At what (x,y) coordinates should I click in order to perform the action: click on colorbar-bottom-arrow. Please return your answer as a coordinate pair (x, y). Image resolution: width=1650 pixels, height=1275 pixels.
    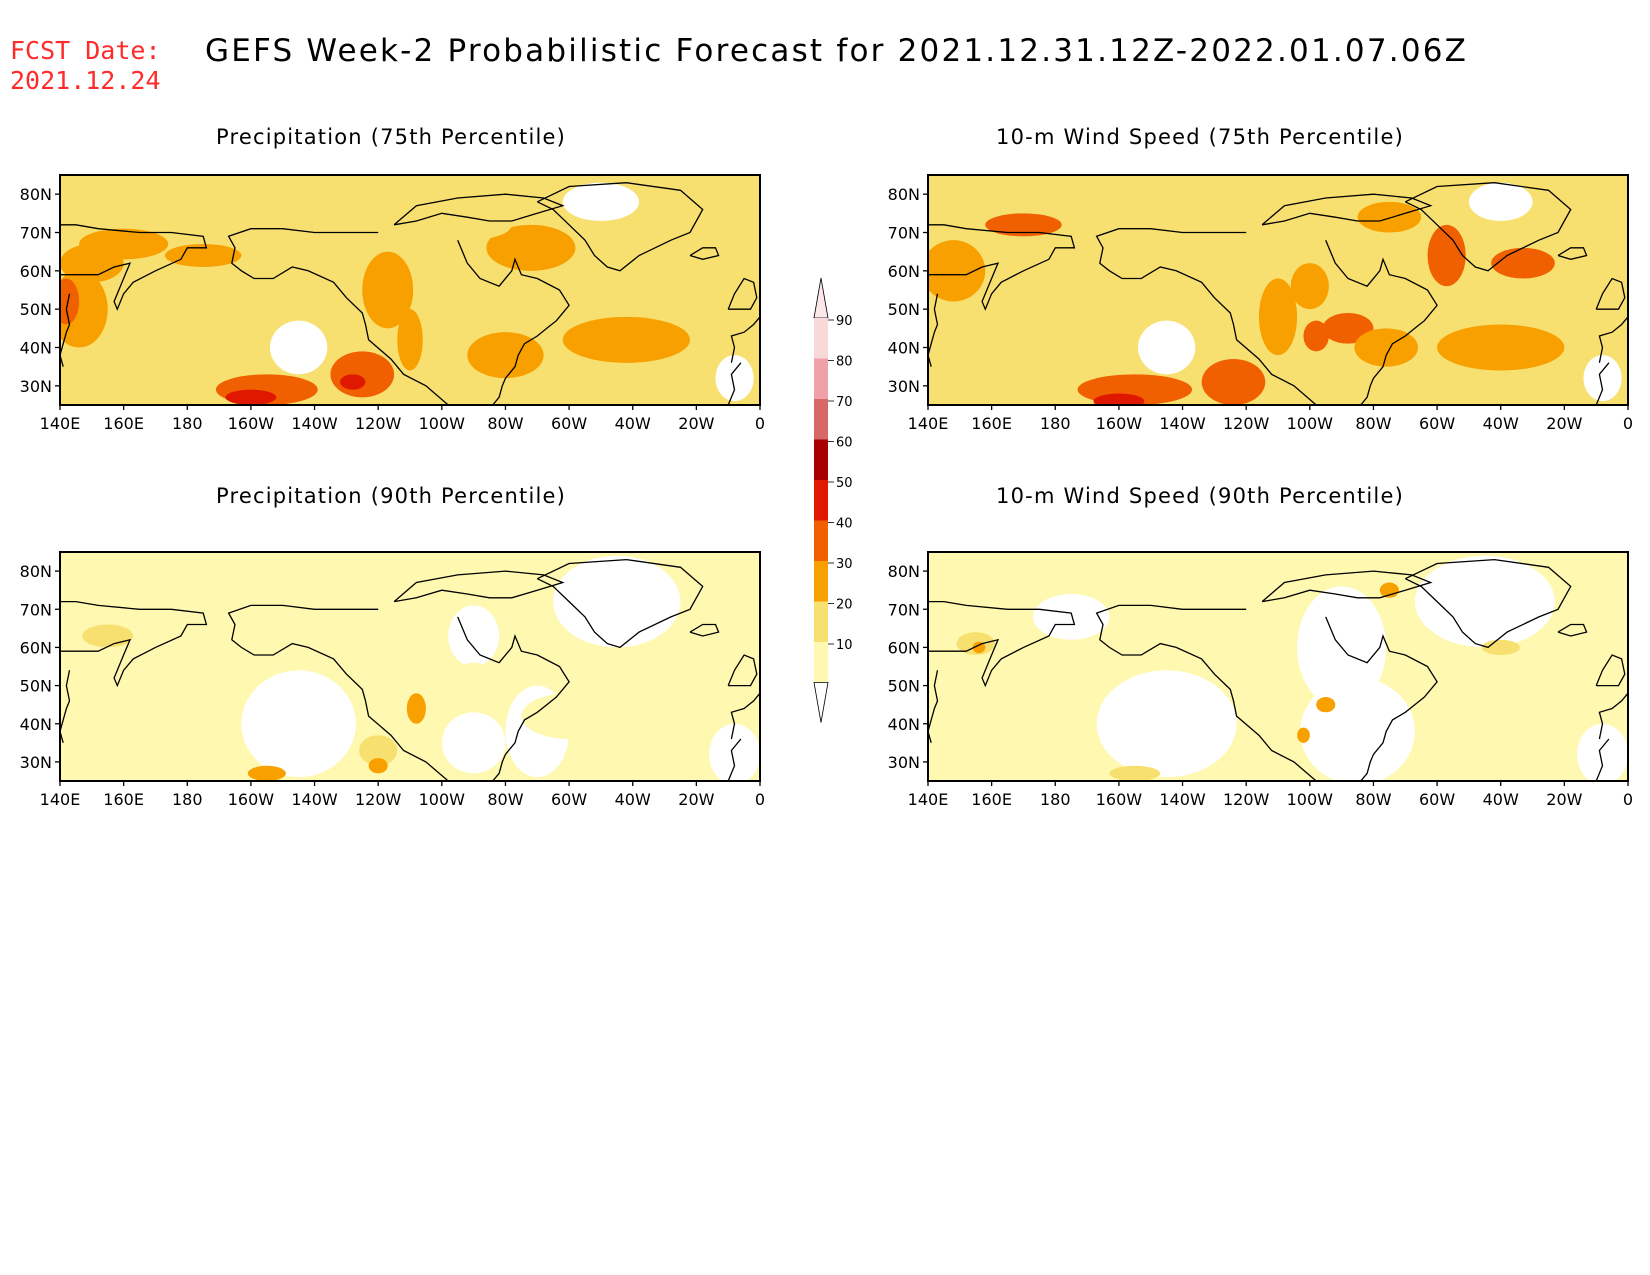
    Looking at the image, I should click on (821, 702).